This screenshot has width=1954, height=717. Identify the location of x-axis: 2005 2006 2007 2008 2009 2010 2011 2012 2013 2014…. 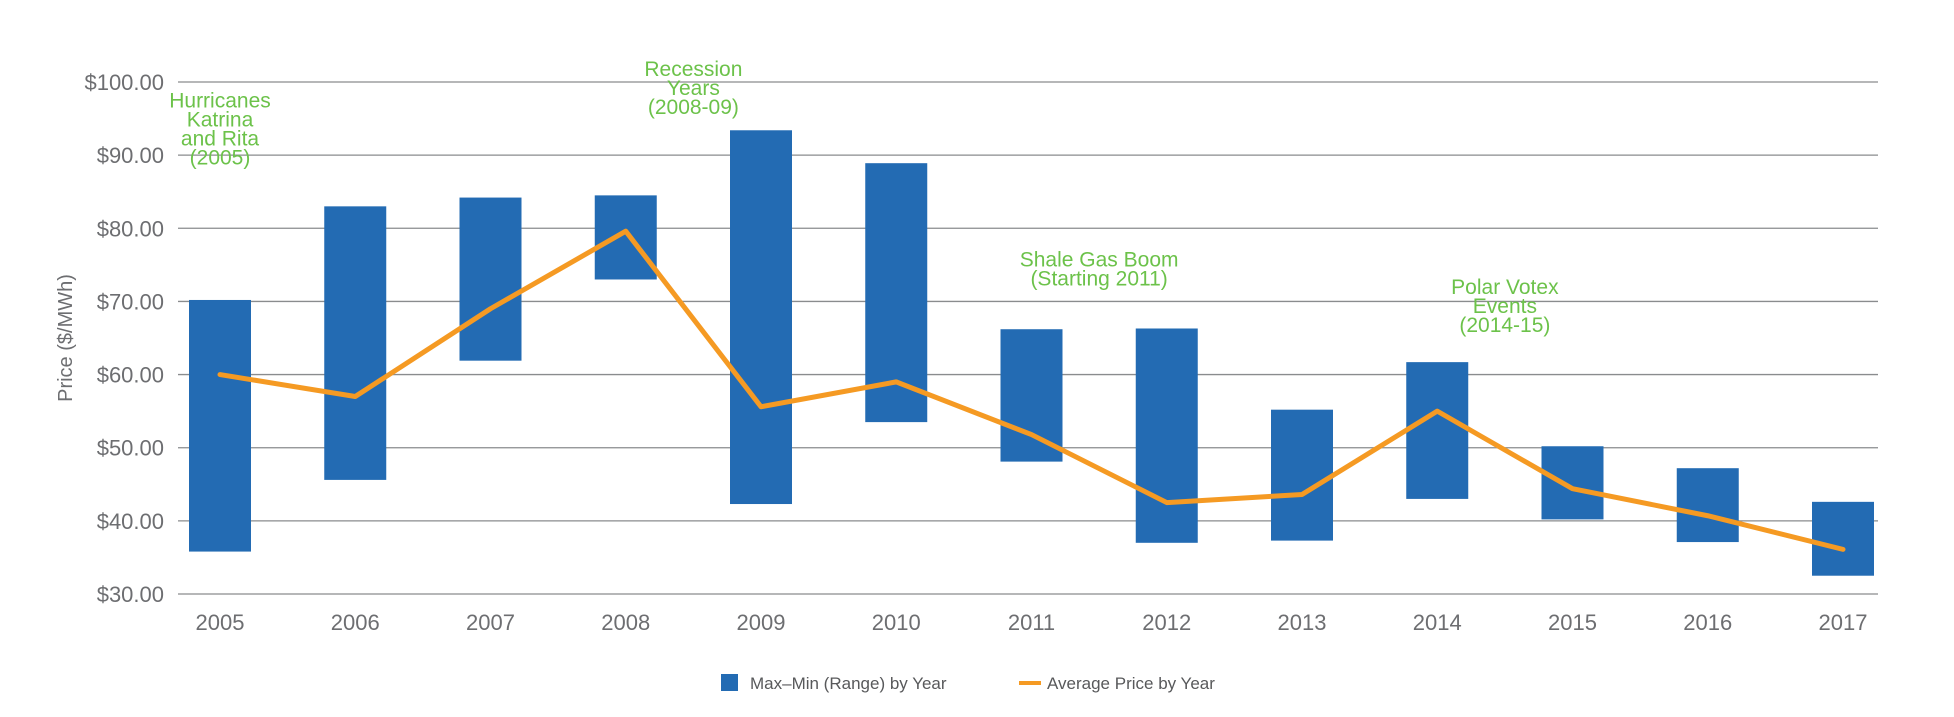
(1032, 622).